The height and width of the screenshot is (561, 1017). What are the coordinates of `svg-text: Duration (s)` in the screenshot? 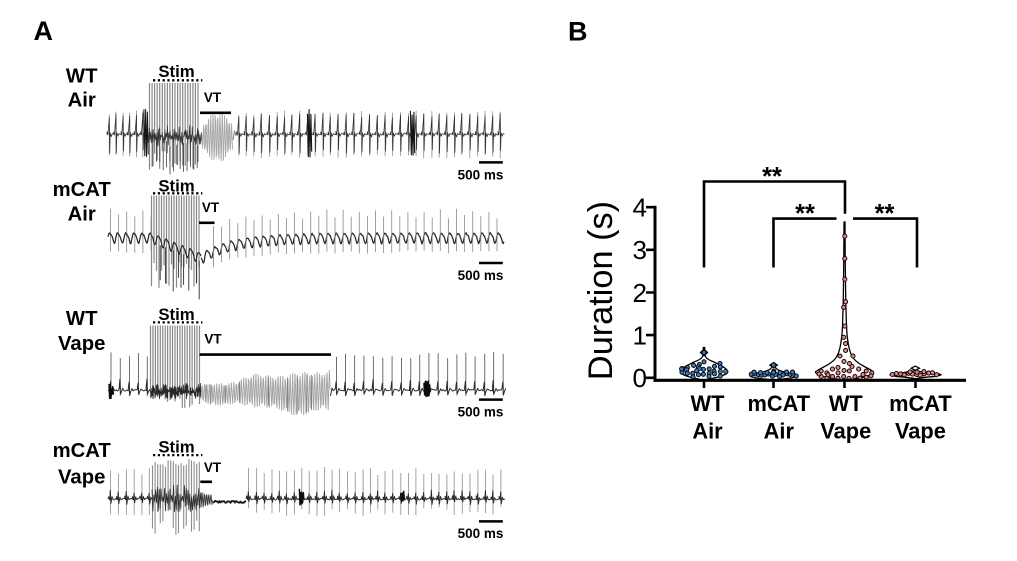 It's located at (601, 290).